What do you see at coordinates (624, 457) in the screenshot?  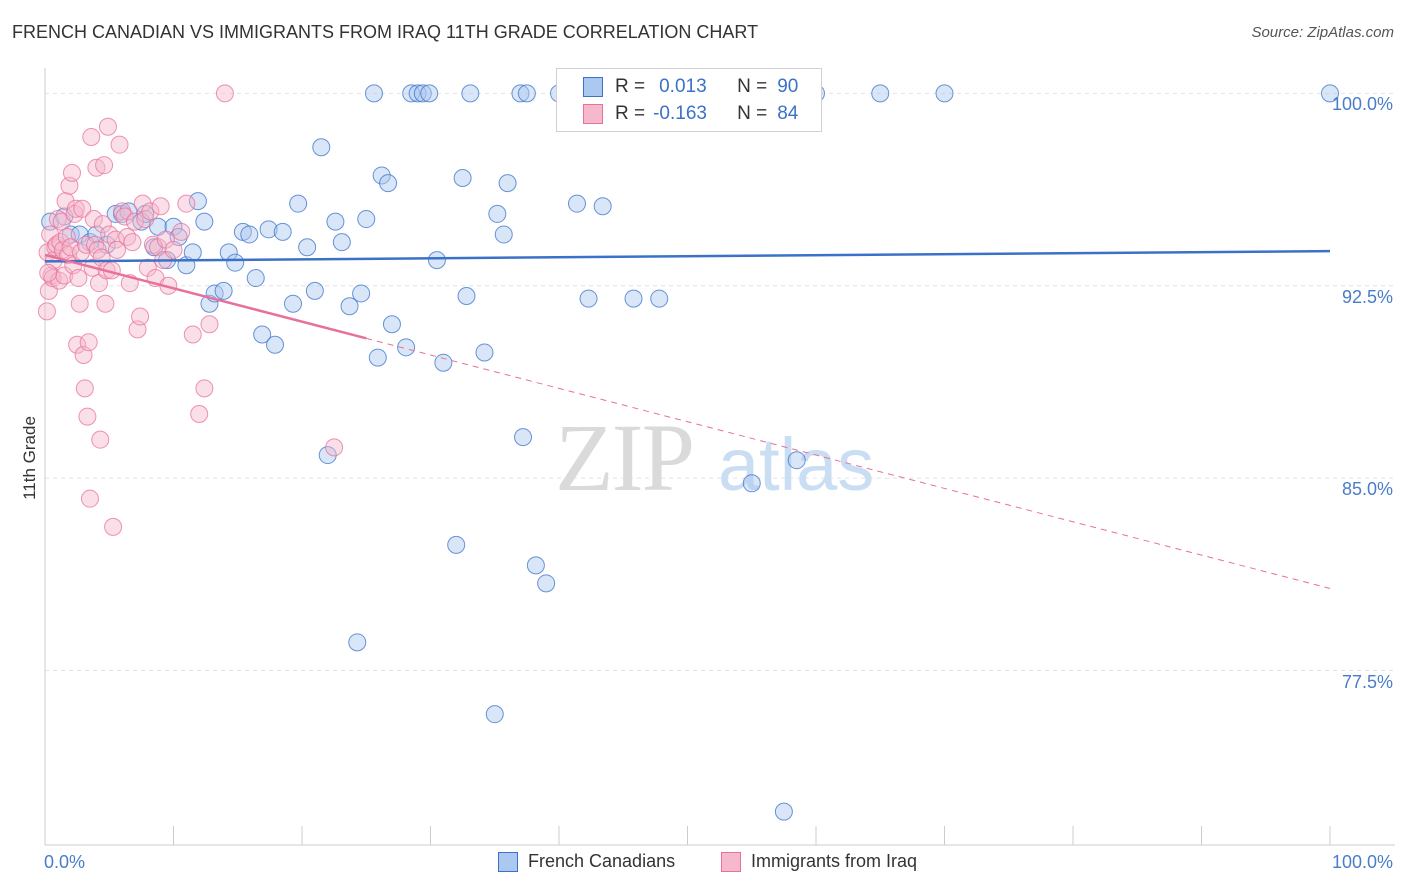 I see `watermark-zip: ZIP` at bounding box center [624, 457].